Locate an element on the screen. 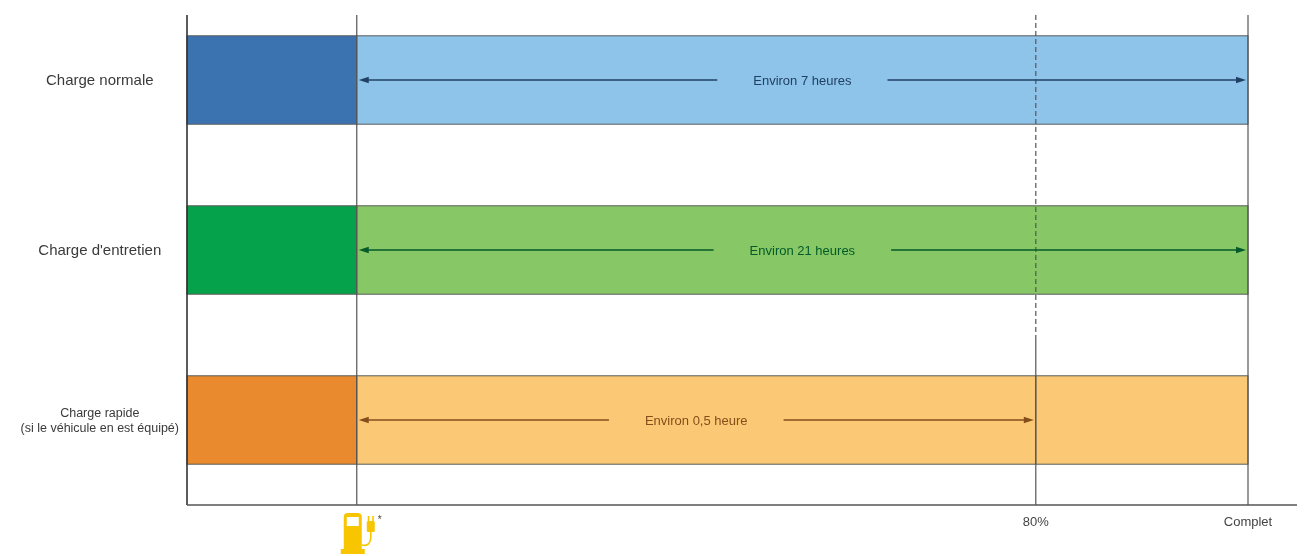  annotation: Environ 21 heures is located at coordinates (802, 250).